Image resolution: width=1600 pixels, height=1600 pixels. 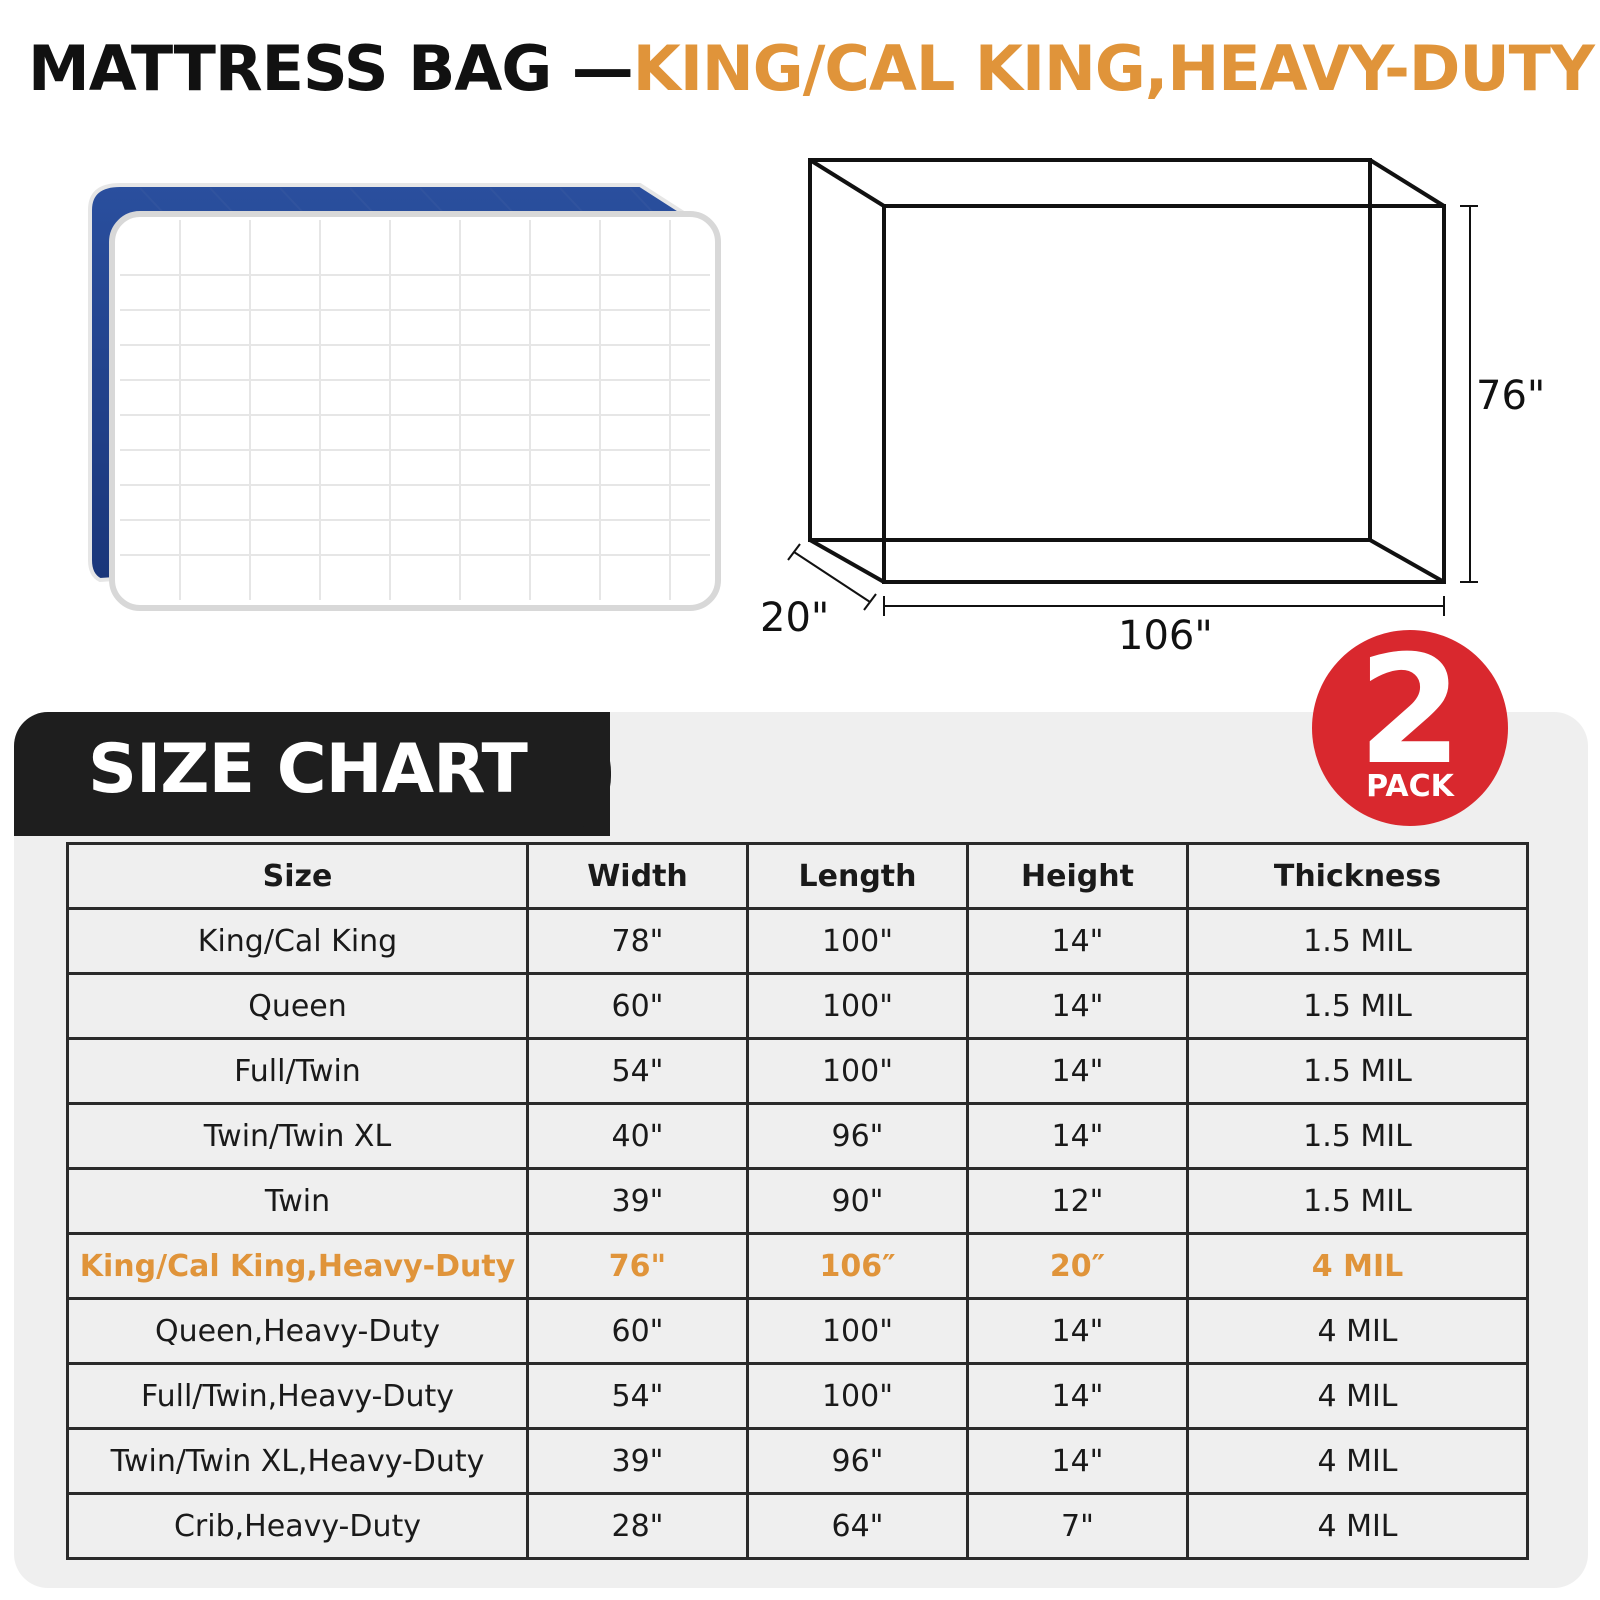 What do you see at coordinates (331, 68) in the screenshot?
I see `title-main: MATTRESS BAG —` at bounding box center [331, 68].